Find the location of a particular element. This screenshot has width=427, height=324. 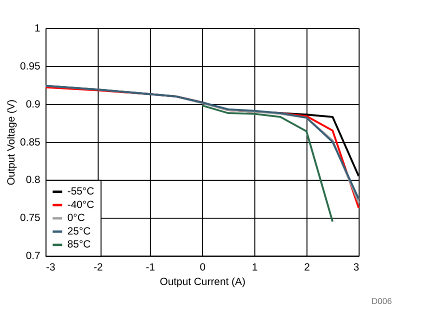

y-tick-label: 0.9 is located at coordinates (33, 104).